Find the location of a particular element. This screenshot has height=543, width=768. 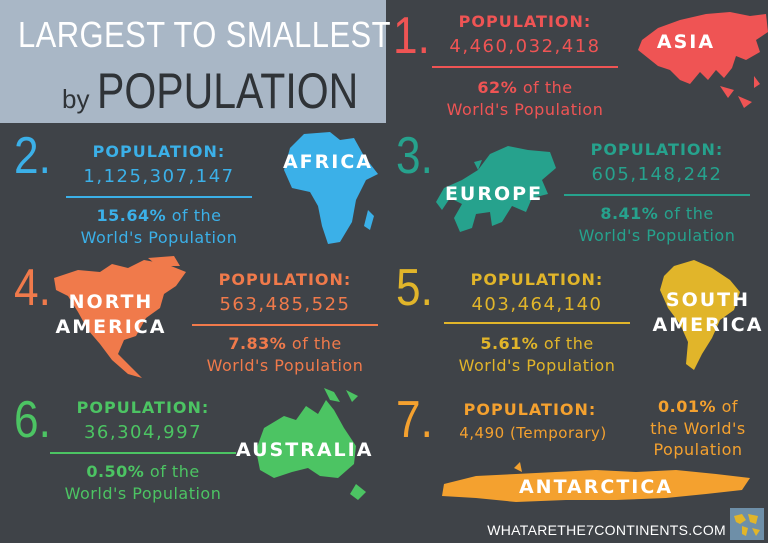

divider-north-america is located at coordinates (285, 325).